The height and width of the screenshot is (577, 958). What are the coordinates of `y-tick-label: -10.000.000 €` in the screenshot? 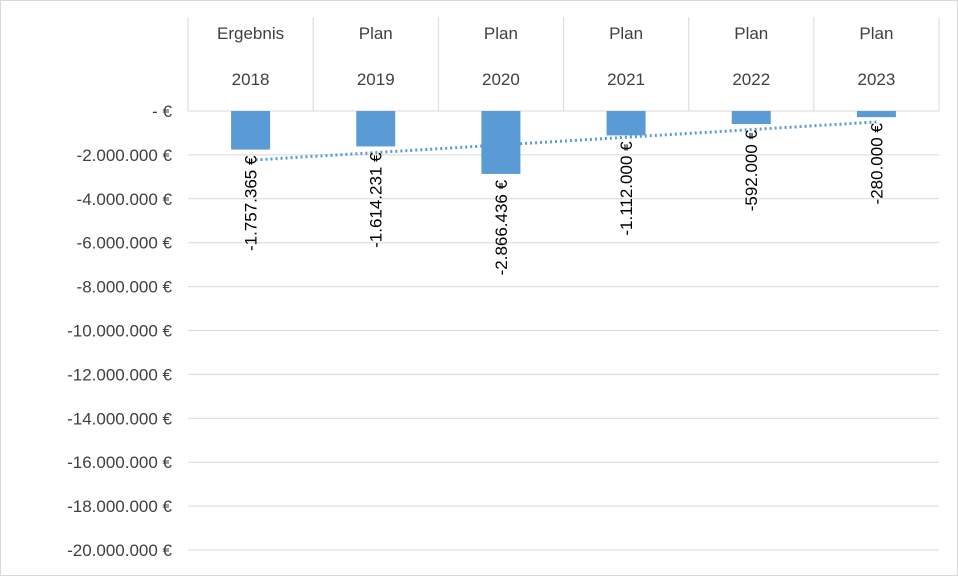 It's located at (119, 331).